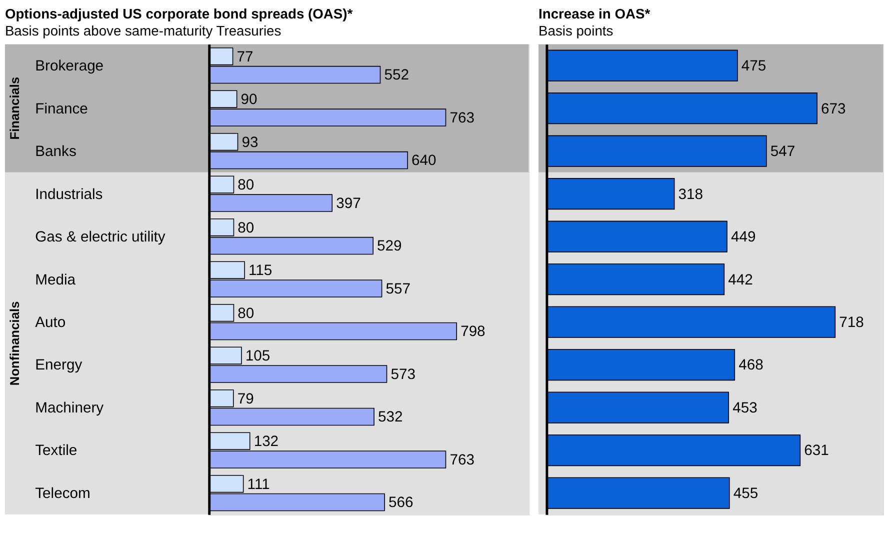  What do you see at coordinates (59, 366) in the screenshot?
I see `y-tick-label: Energy` at bounding box center [59, 366].